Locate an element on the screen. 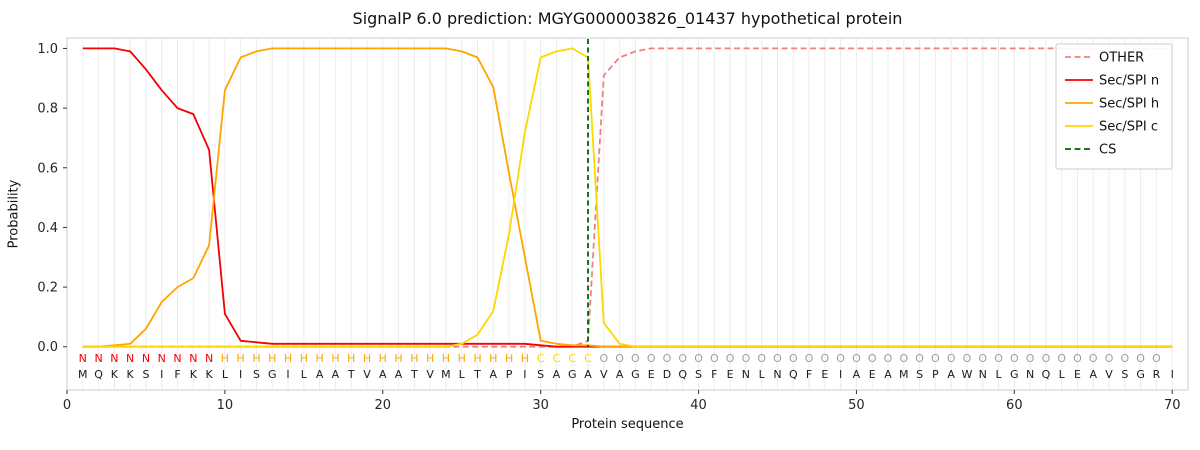  x-axis: 0 10 20 30 40 50 60 70 is located at coordinates (621, 401).